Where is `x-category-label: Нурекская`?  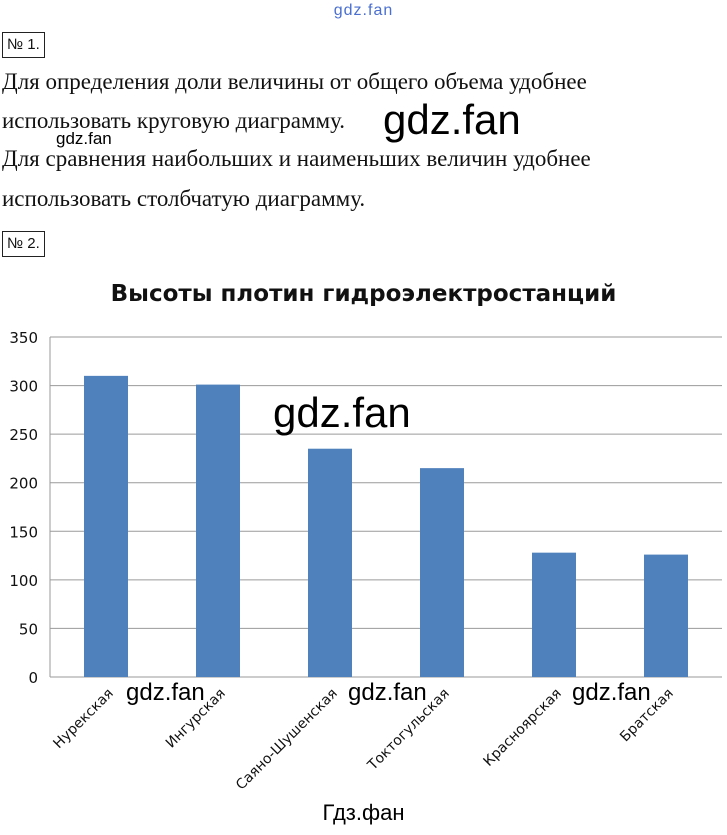
x-category-label: Нурекская is located at coordinates (83, 719).